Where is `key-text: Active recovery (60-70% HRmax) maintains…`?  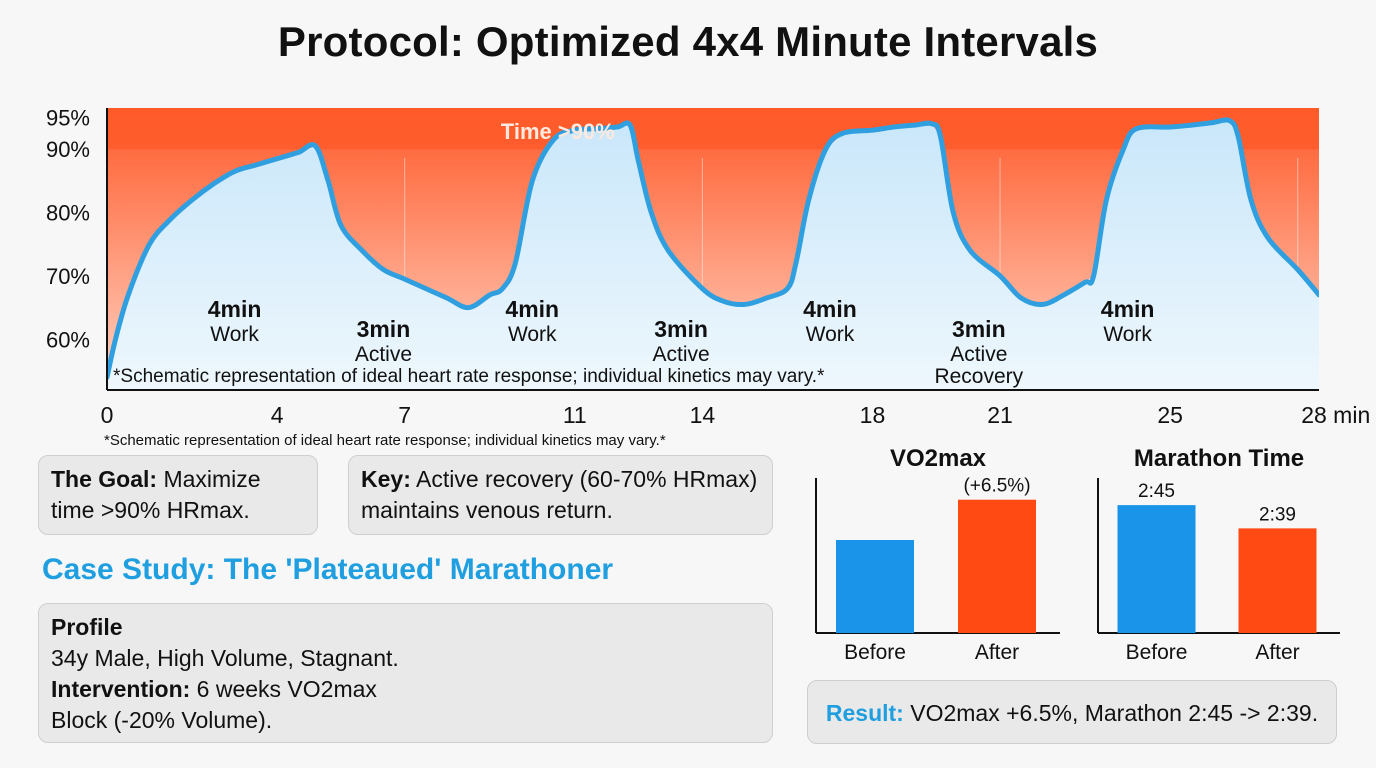
key-text: Active recovery (60-70% HRmax) maintains… is located at coordinates (559, 494).